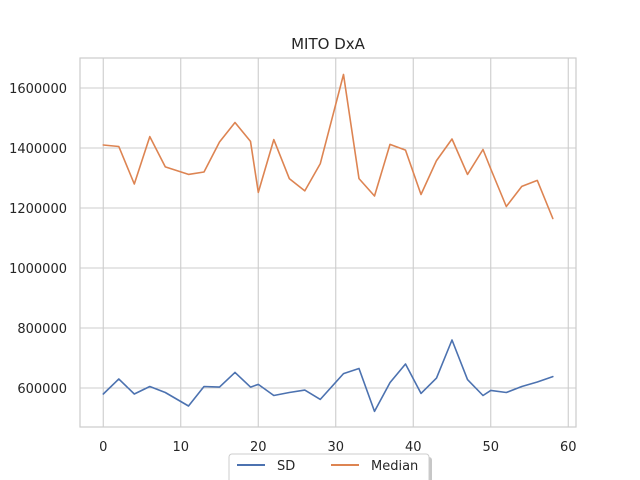 The width and height of the screenshot is (640, 480). What do you see at coordinates (413, 447) in the screenshot?
I see `x-tick-label: 40` at bounding box center [413, 447].